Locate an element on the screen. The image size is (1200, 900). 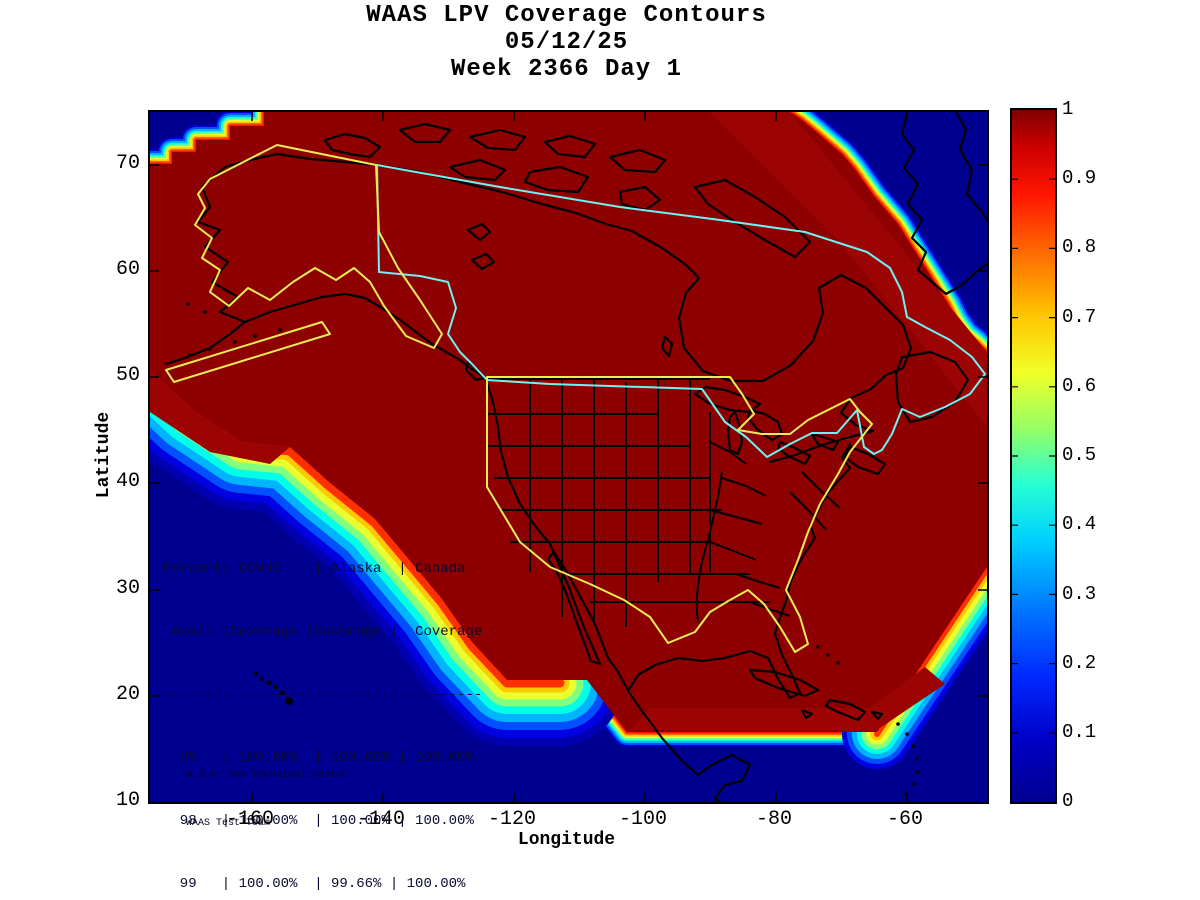
y-axis-label: Latitude is located at coordinates (104, 455).